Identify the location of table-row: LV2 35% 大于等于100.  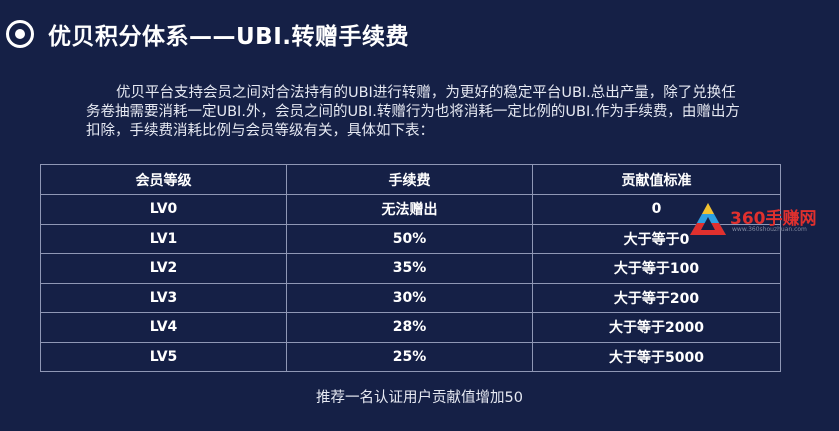
(410, 268).